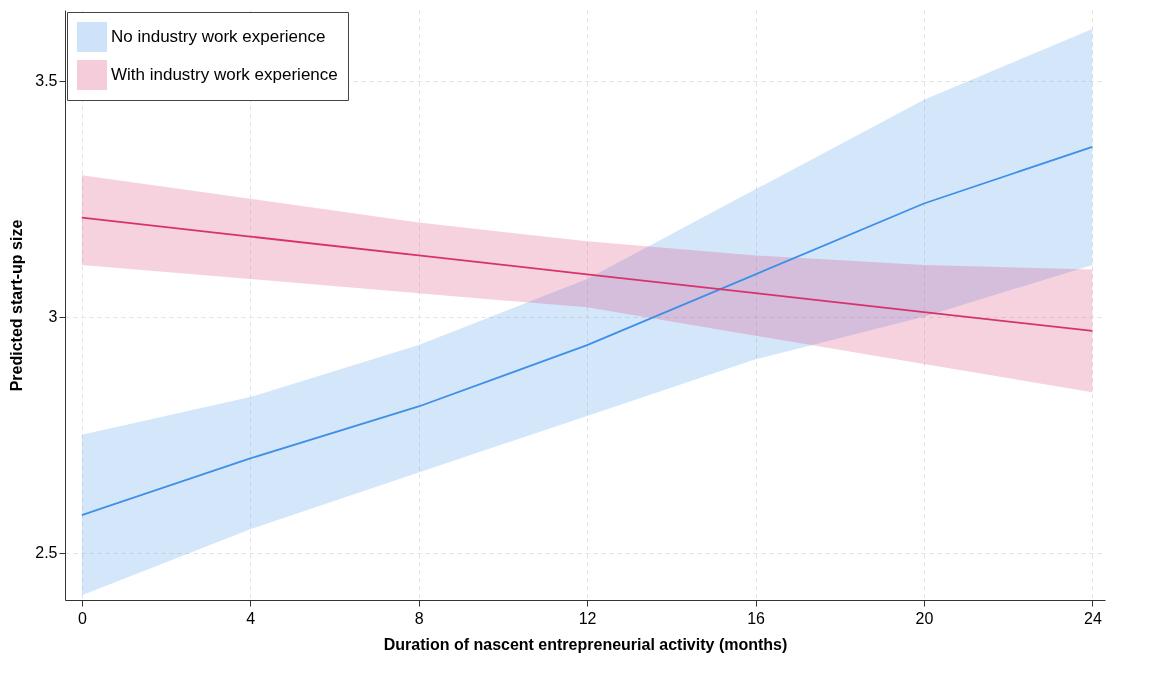 Image resolution: width=1172 pixels, height=685 pixels. I want to click on y-tick-label: 3, so click(53, 317).